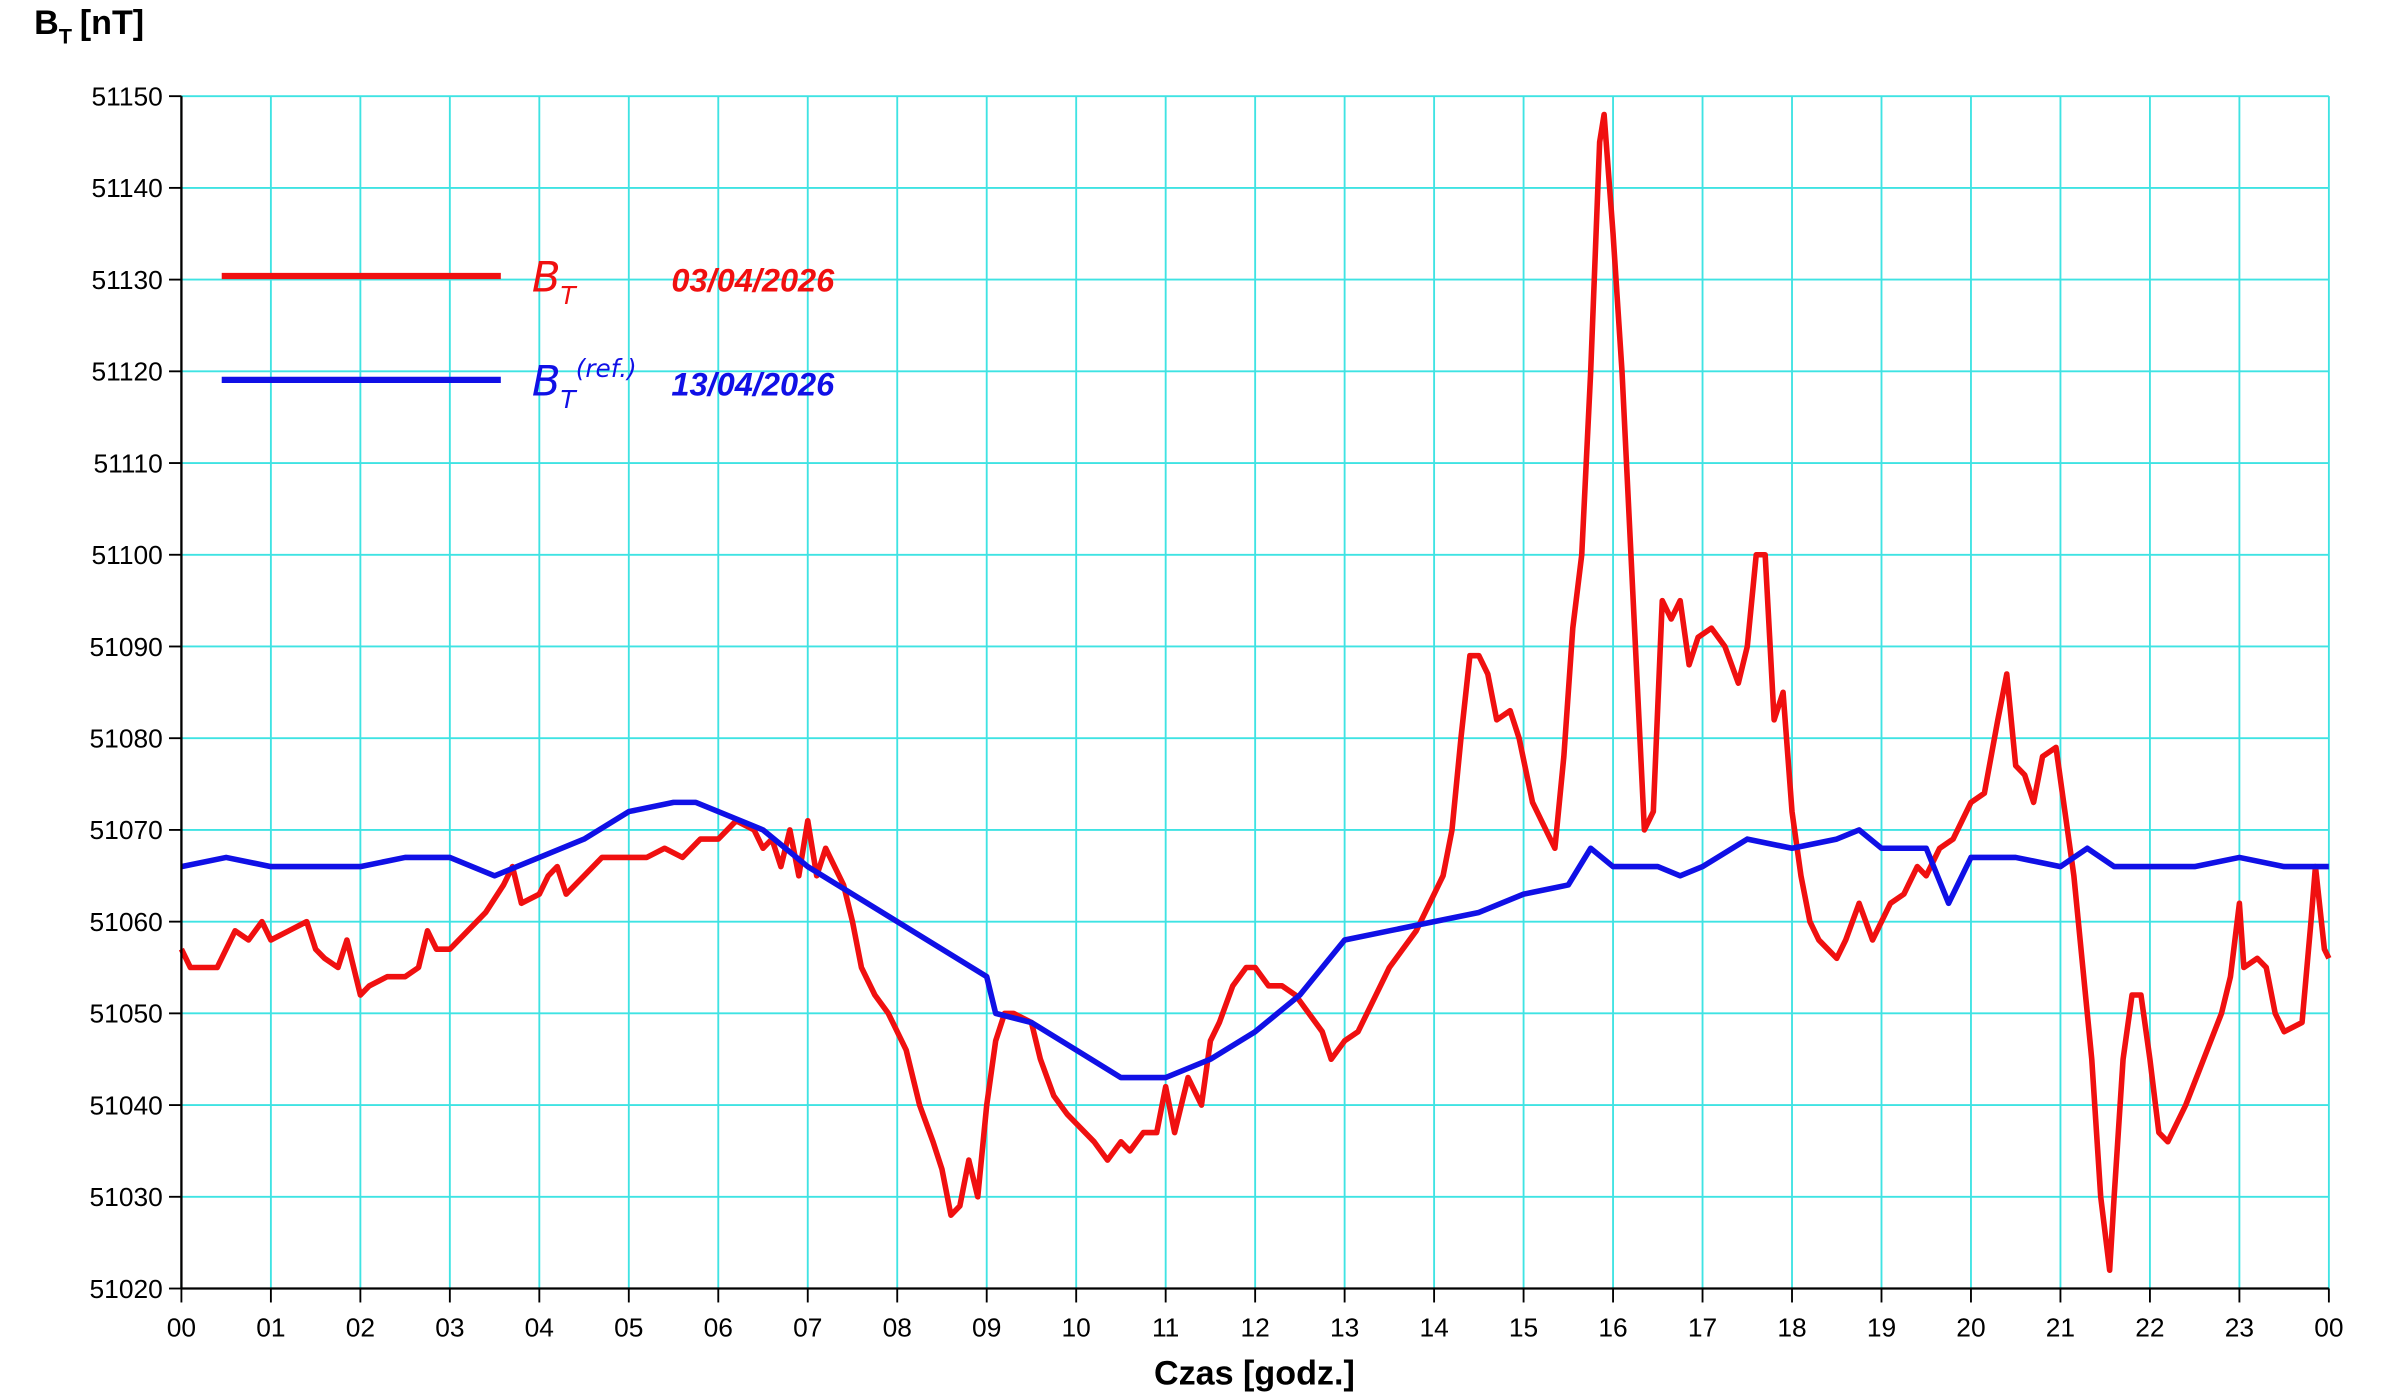 This screenshot has height=1396, width=2394. Describe the element at coordinates (1881, 1328) in the screenshot. I see `x-tick-label: 19` at that location.